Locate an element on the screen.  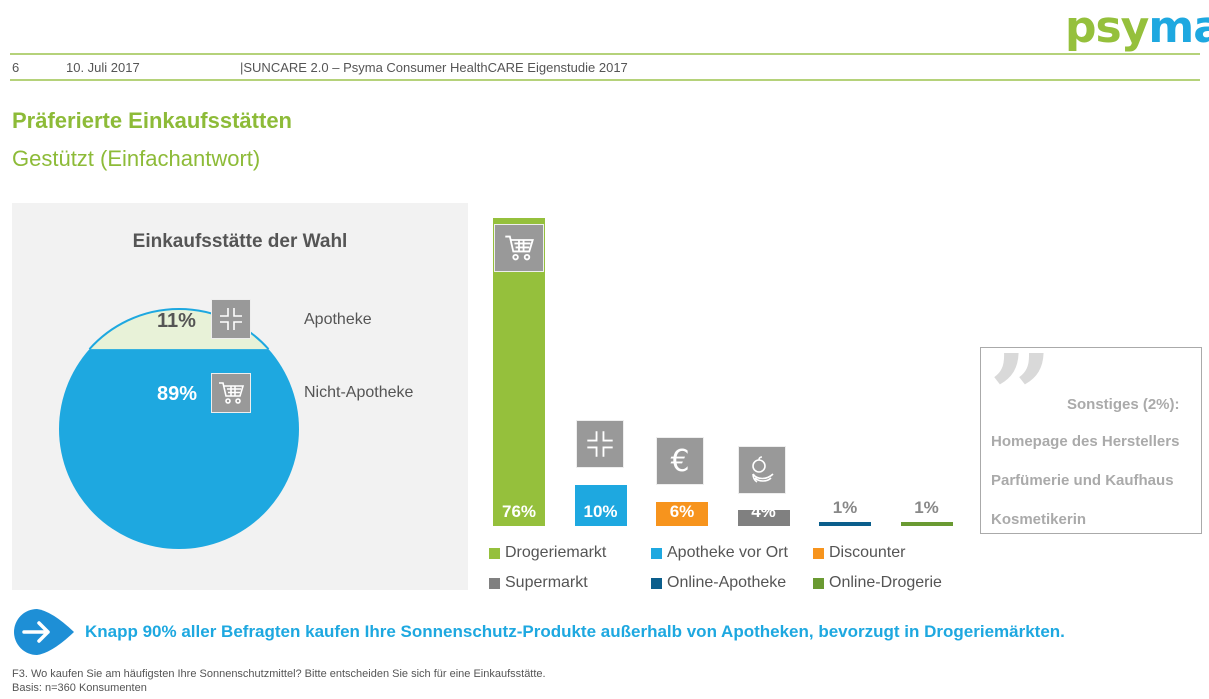
pie-legend-apotheke: Apotheke is located at coordinates (338, 319).